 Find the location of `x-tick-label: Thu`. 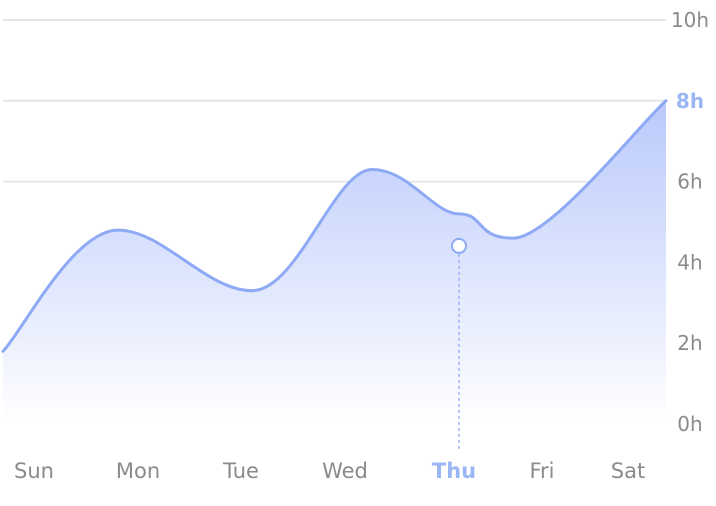

x-tick-label: Thu is located at coordinates (454, 471).